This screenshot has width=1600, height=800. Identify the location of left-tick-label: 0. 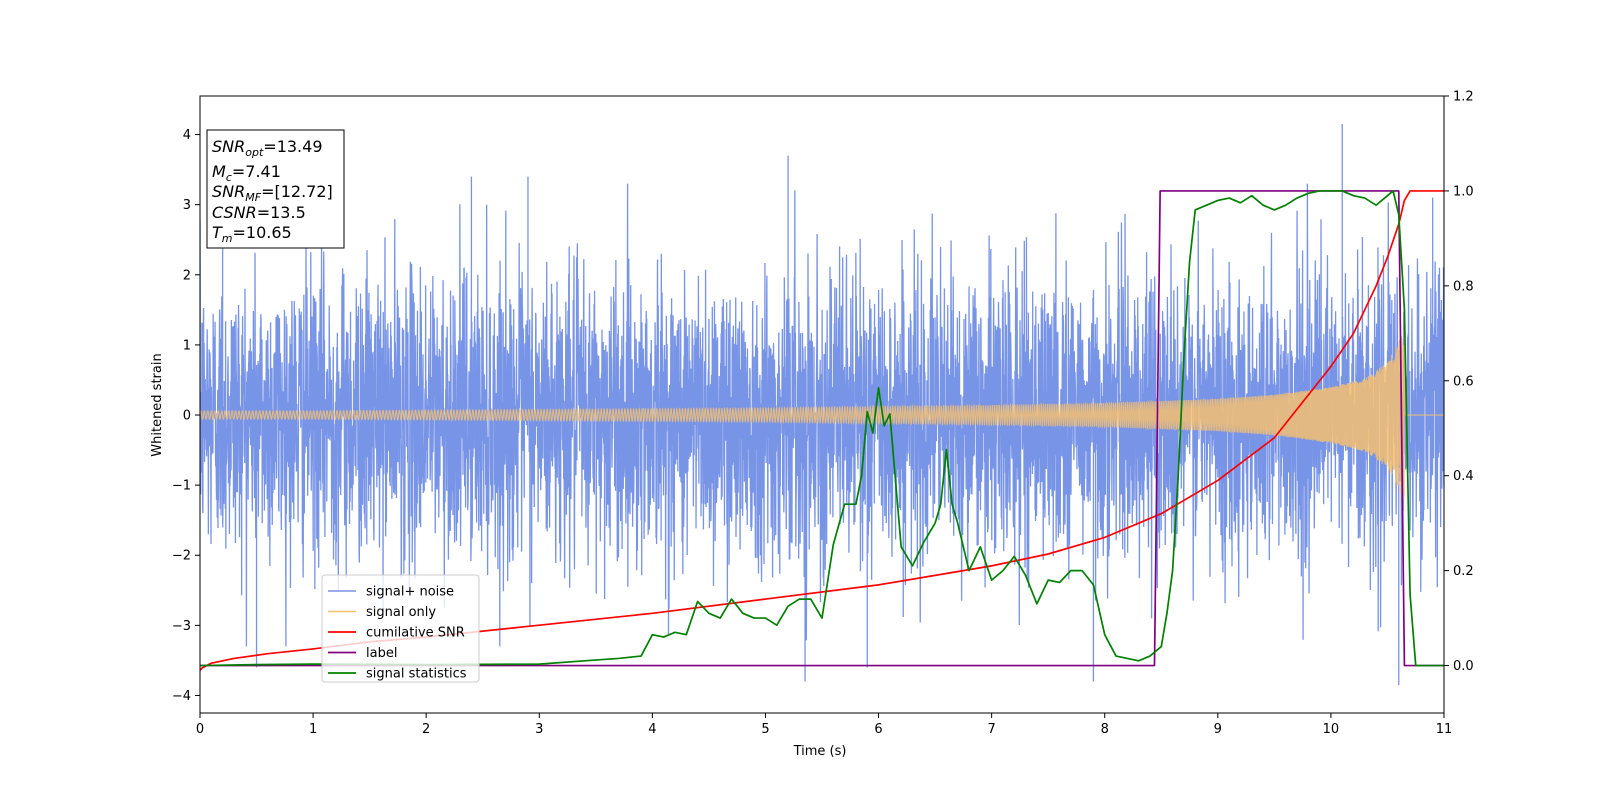
(187, 416).